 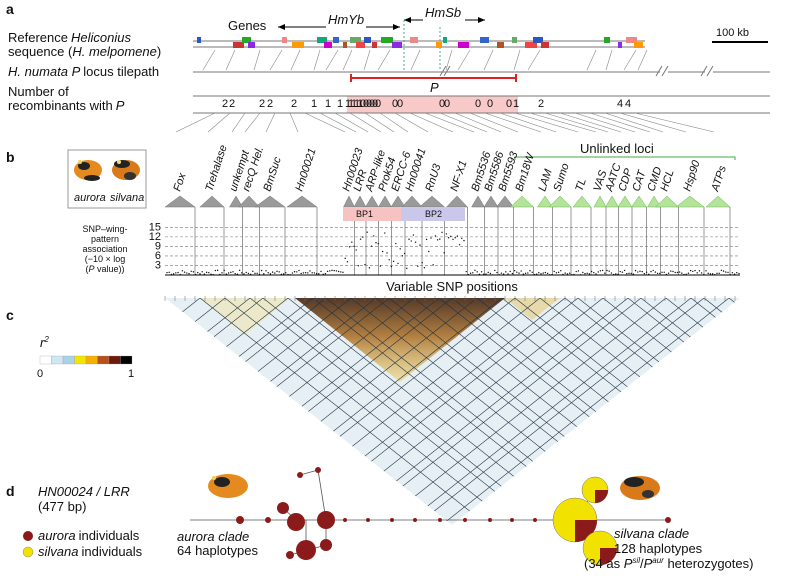 I want to click on row-label: sequence (H. melpomene), so click(x=84, y=51).